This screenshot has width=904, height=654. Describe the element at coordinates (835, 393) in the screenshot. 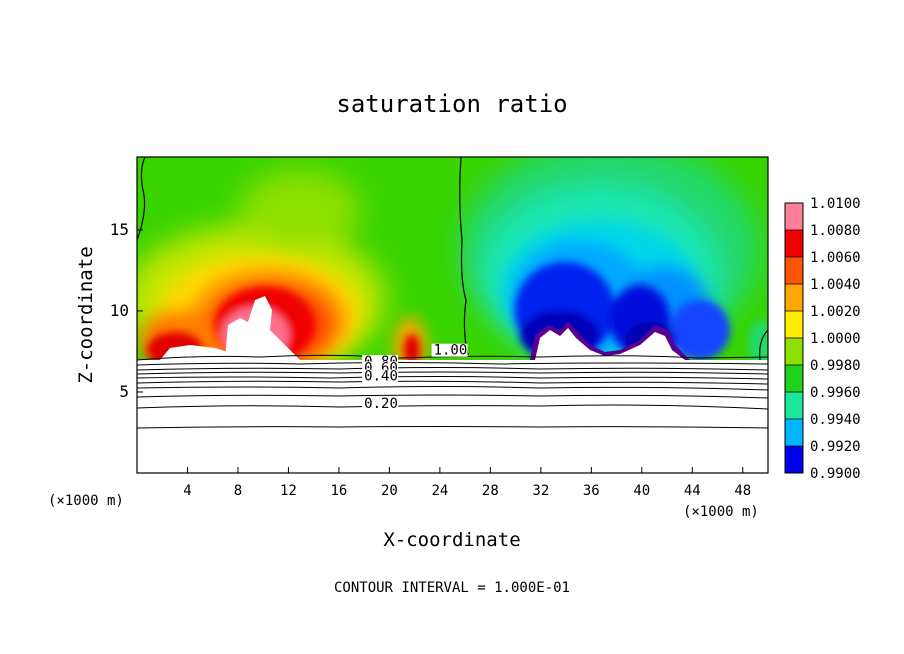

I see `colorbar-label: 0.9960` at that location.